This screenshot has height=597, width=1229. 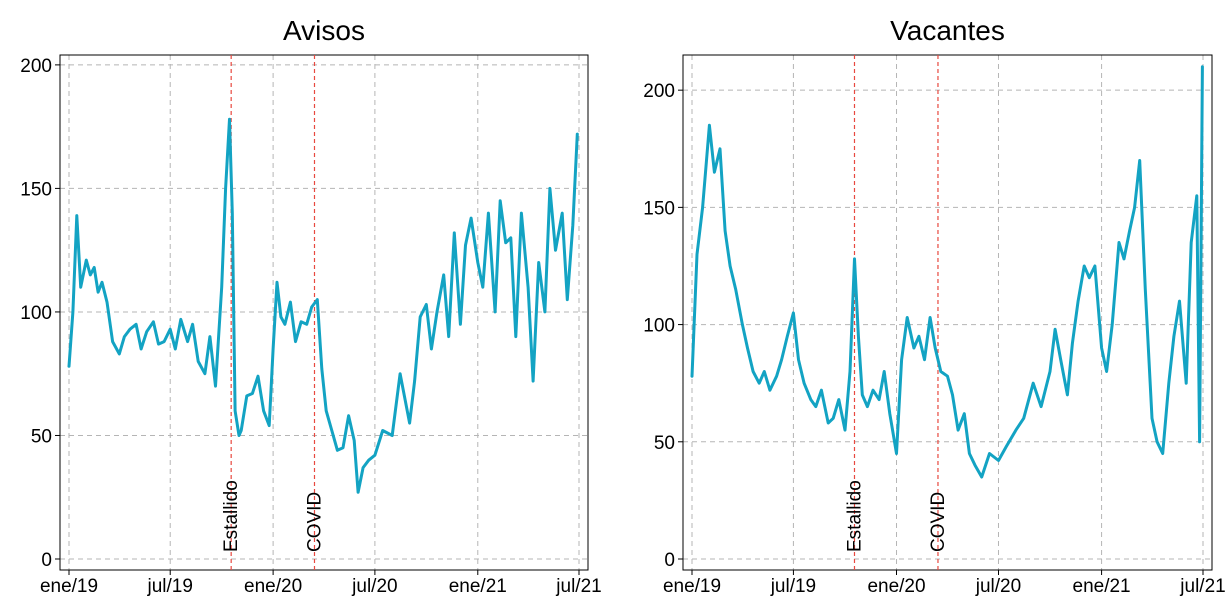 What do you see at coordinates (659, 91) in the screenshot?
I see `chart-1-ytick-label-4: 200` at bounding box center [659, 91].